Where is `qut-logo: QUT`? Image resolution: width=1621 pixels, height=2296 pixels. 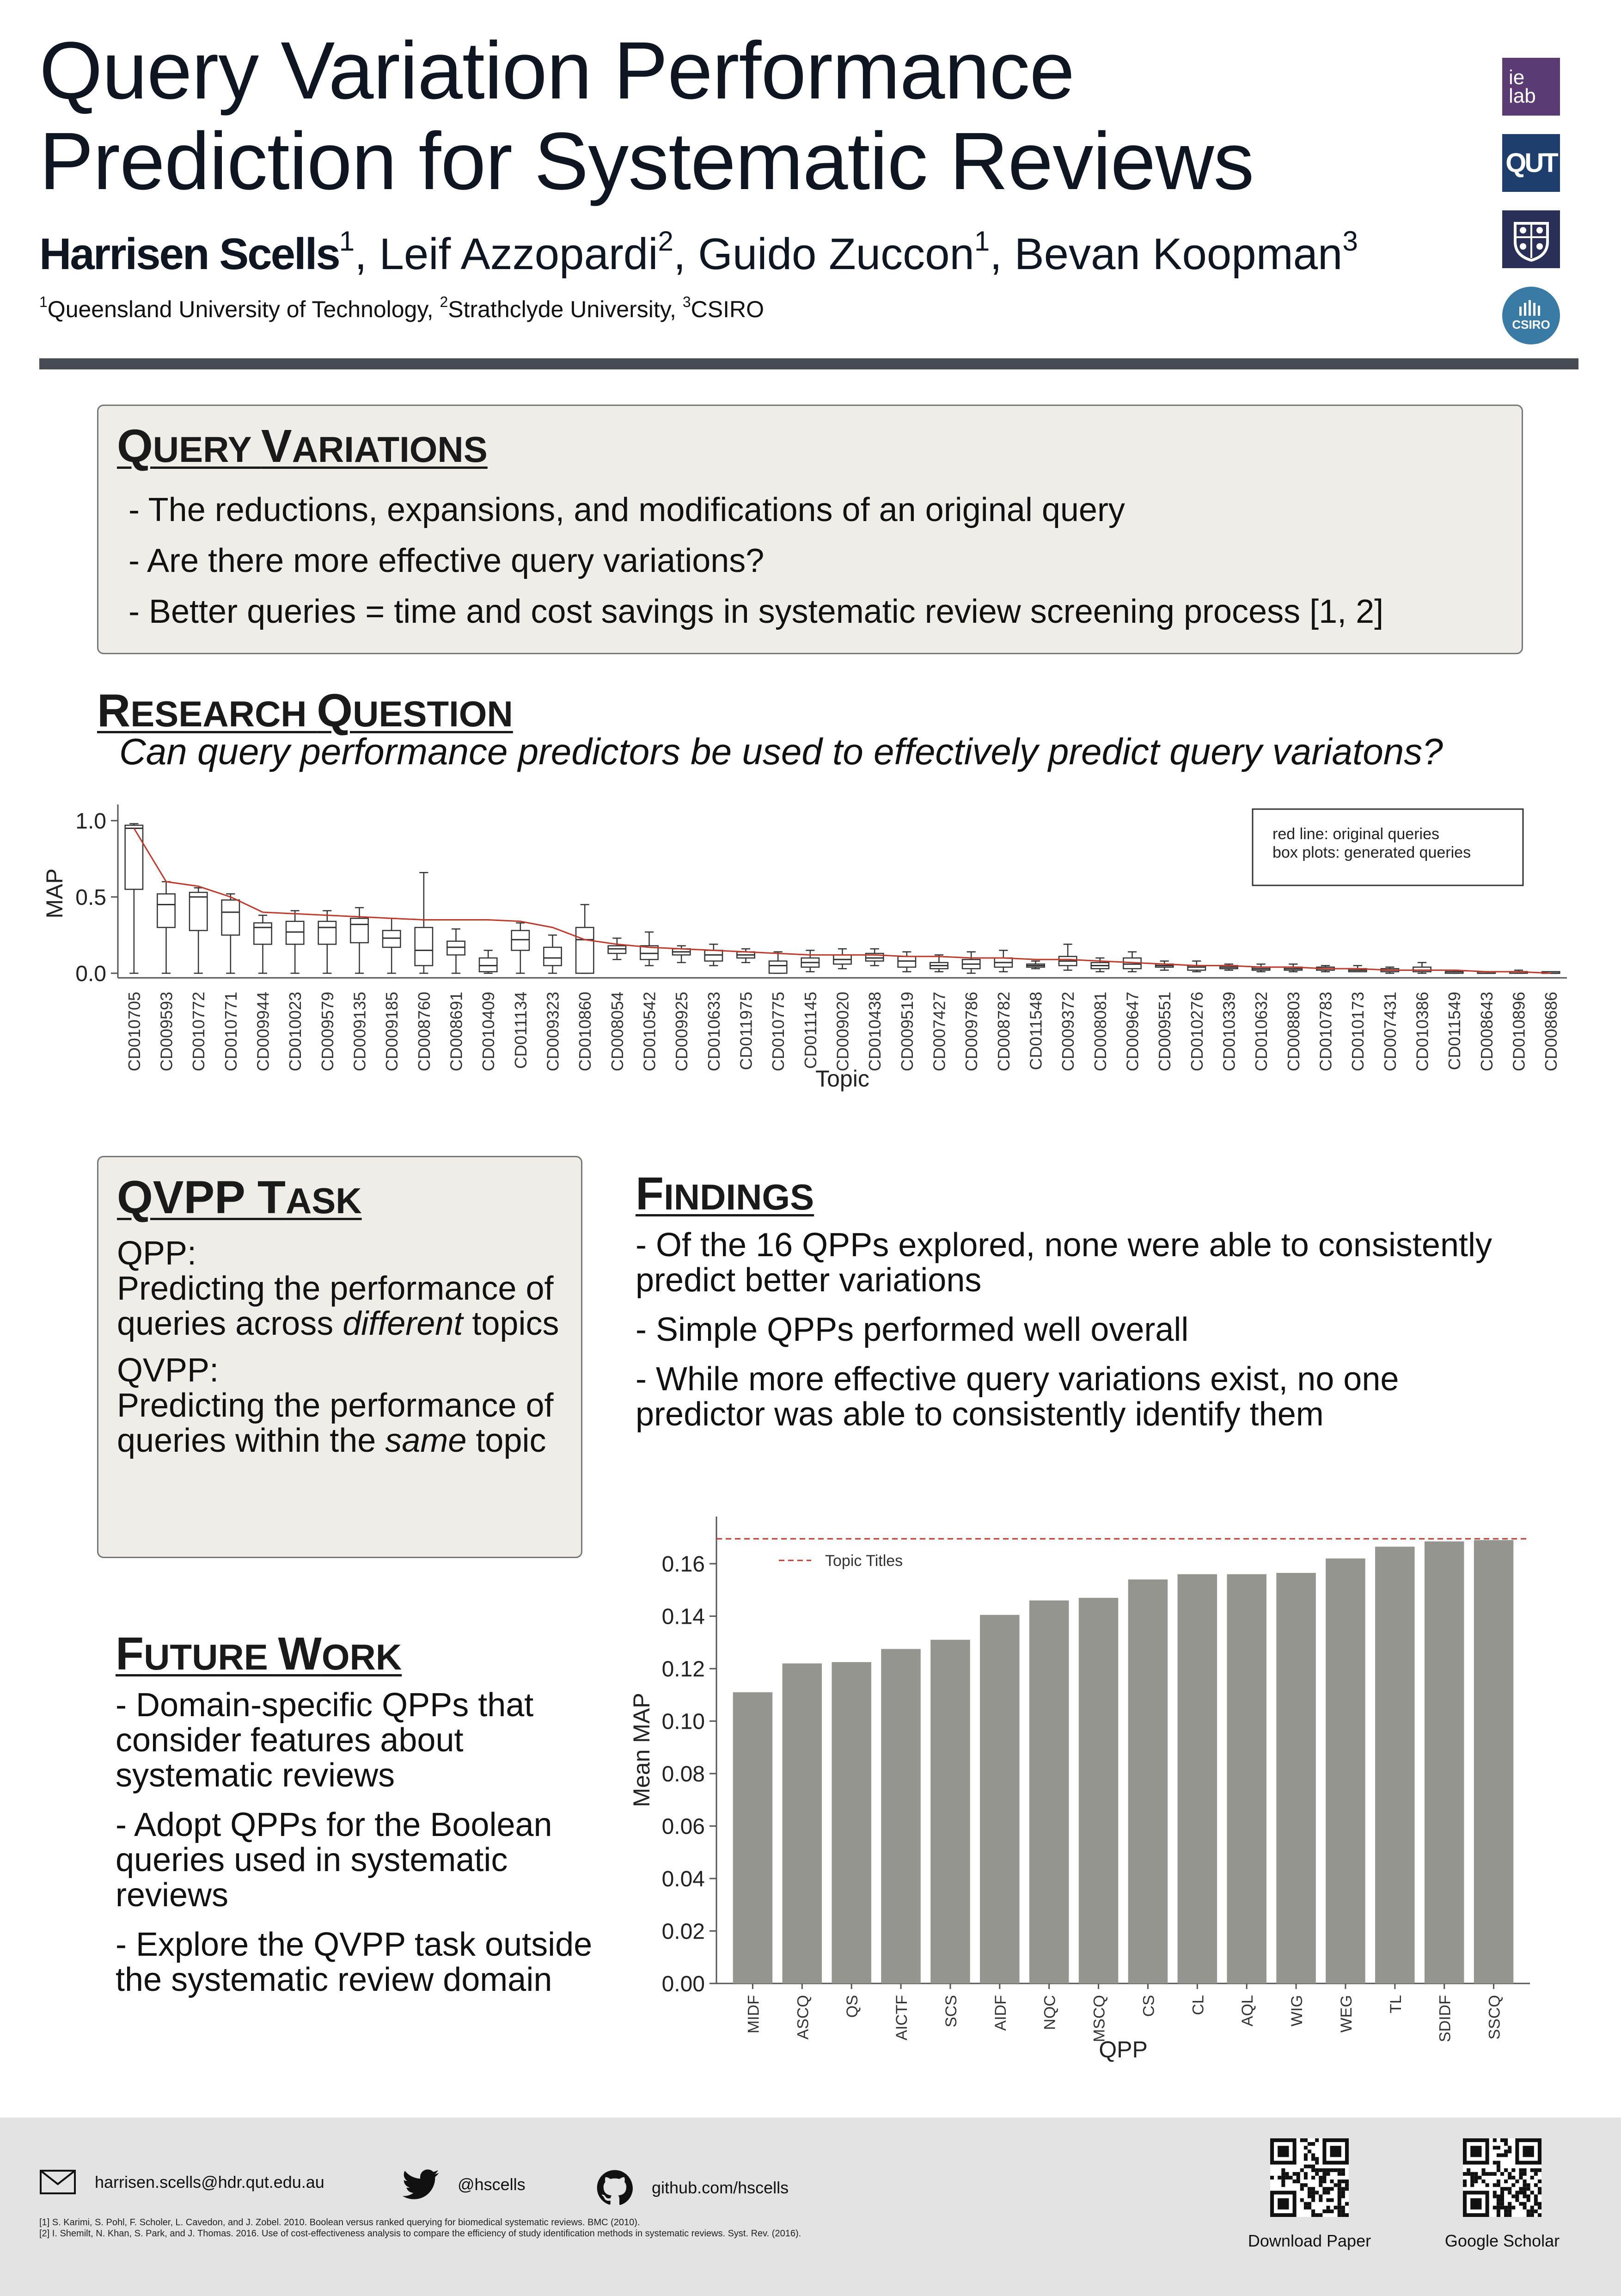
qut-logo: QUT is located at coordinates (1531, 163).